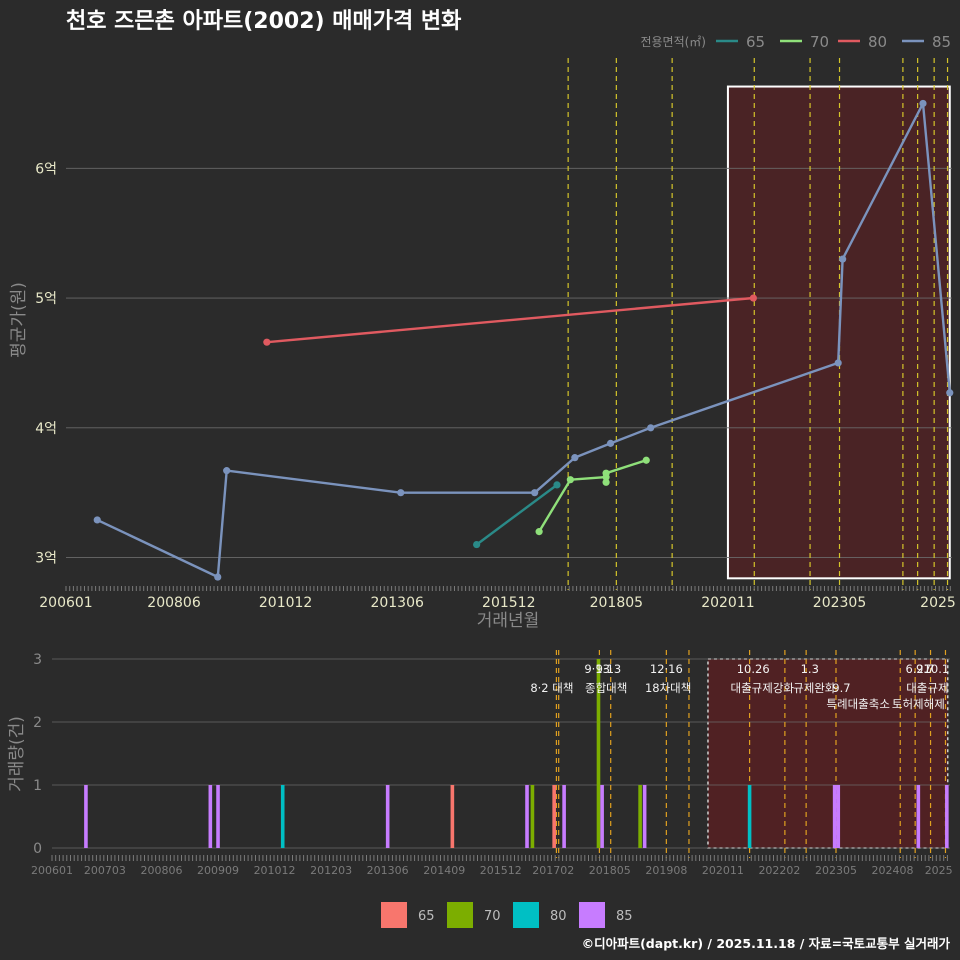 This screenshot has height=960, width=960. I want to click on policy-annotation-0: 8·2 대책, so click(551, 688).